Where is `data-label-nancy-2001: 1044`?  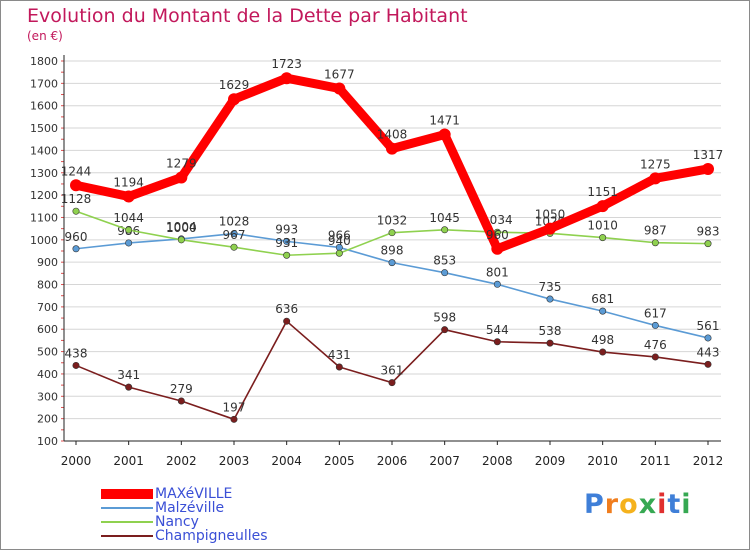 data-label-nancy-2001: 1044 is located at coordinates (128, 218).